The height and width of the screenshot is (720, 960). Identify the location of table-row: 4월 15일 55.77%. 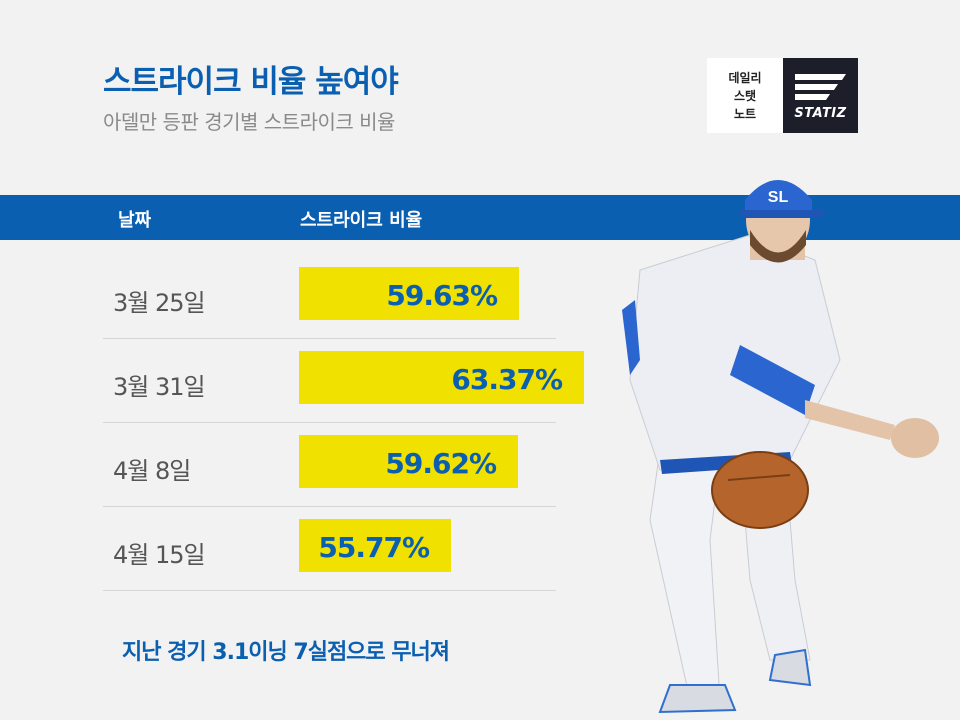
(329, 549).